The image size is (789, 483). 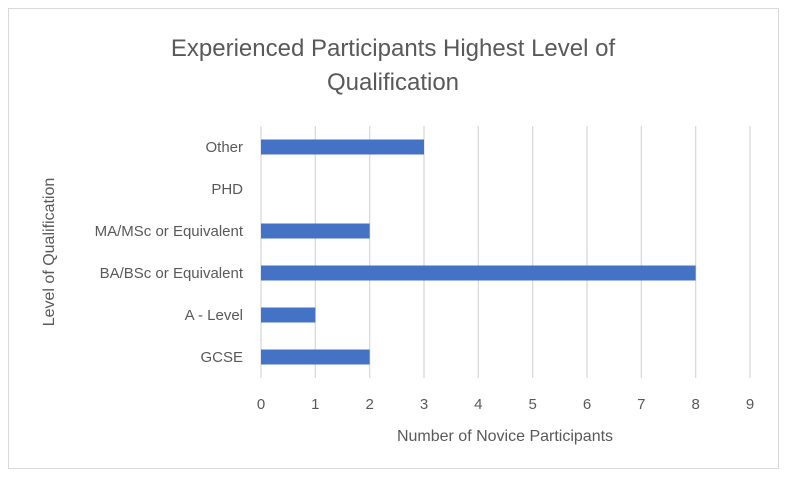 I want to click on x-tick-label: 5, so click(x=532, y=404).